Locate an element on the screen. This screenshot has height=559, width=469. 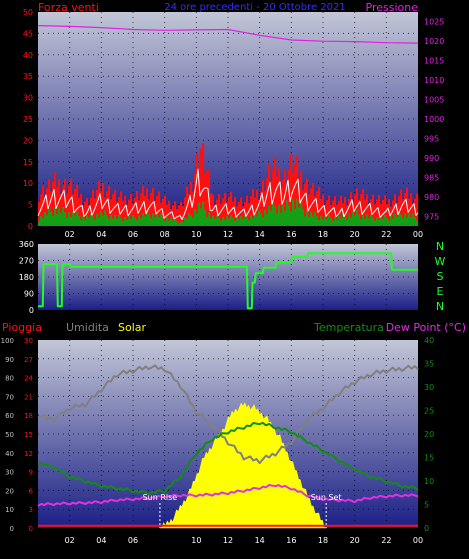
y-right-tick-label: 1005 is located at coordinates (434, 100).